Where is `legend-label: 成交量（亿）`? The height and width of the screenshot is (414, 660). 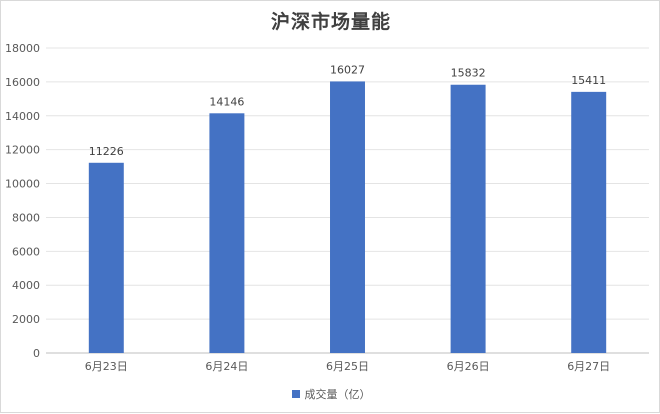 legend-label: 成交量（亿） is located at coordinates (337, 394).